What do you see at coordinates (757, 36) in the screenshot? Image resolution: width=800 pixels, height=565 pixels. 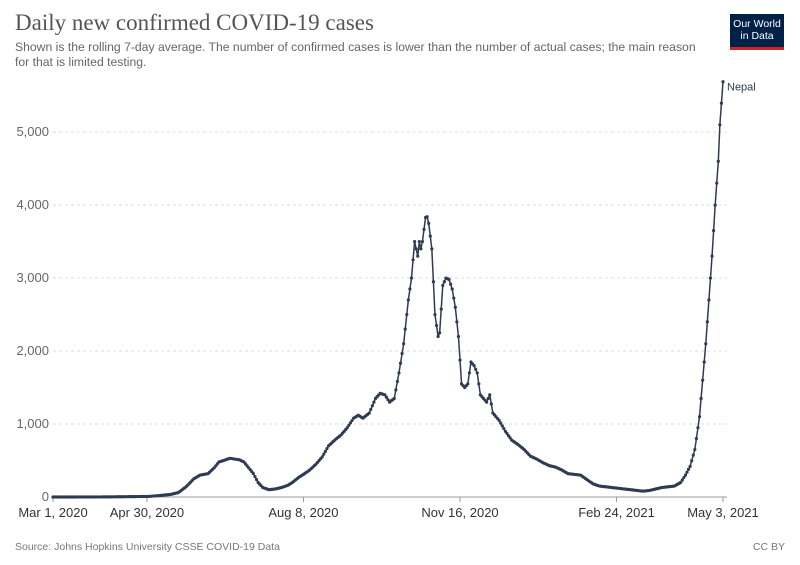 I see `logo-line-2: in Data` at bounding box center [757, 36].